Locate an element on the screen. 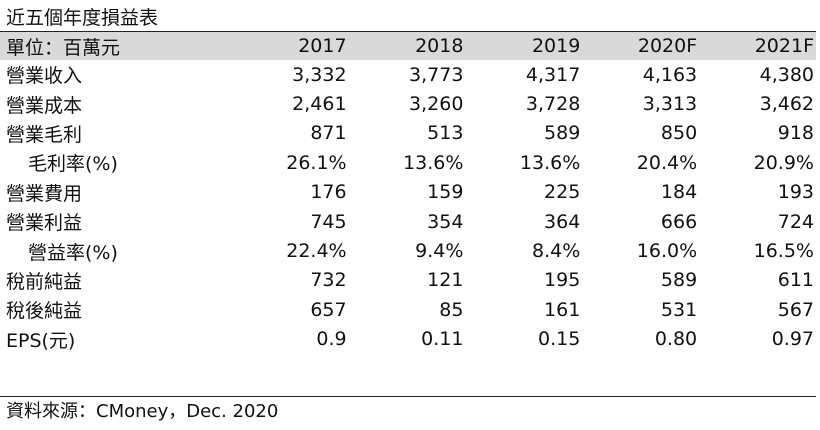 This screenshot has height=430, width=820. year-header: 2020F is located at coordinates (667, 46).